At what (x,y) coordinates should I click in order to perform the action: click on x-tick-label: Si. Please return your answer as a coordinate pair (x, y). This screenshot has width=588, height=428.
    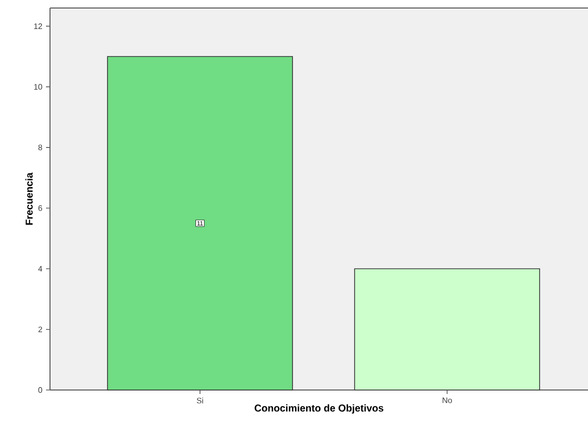
    Looking at the image, I should click on (200, 401).